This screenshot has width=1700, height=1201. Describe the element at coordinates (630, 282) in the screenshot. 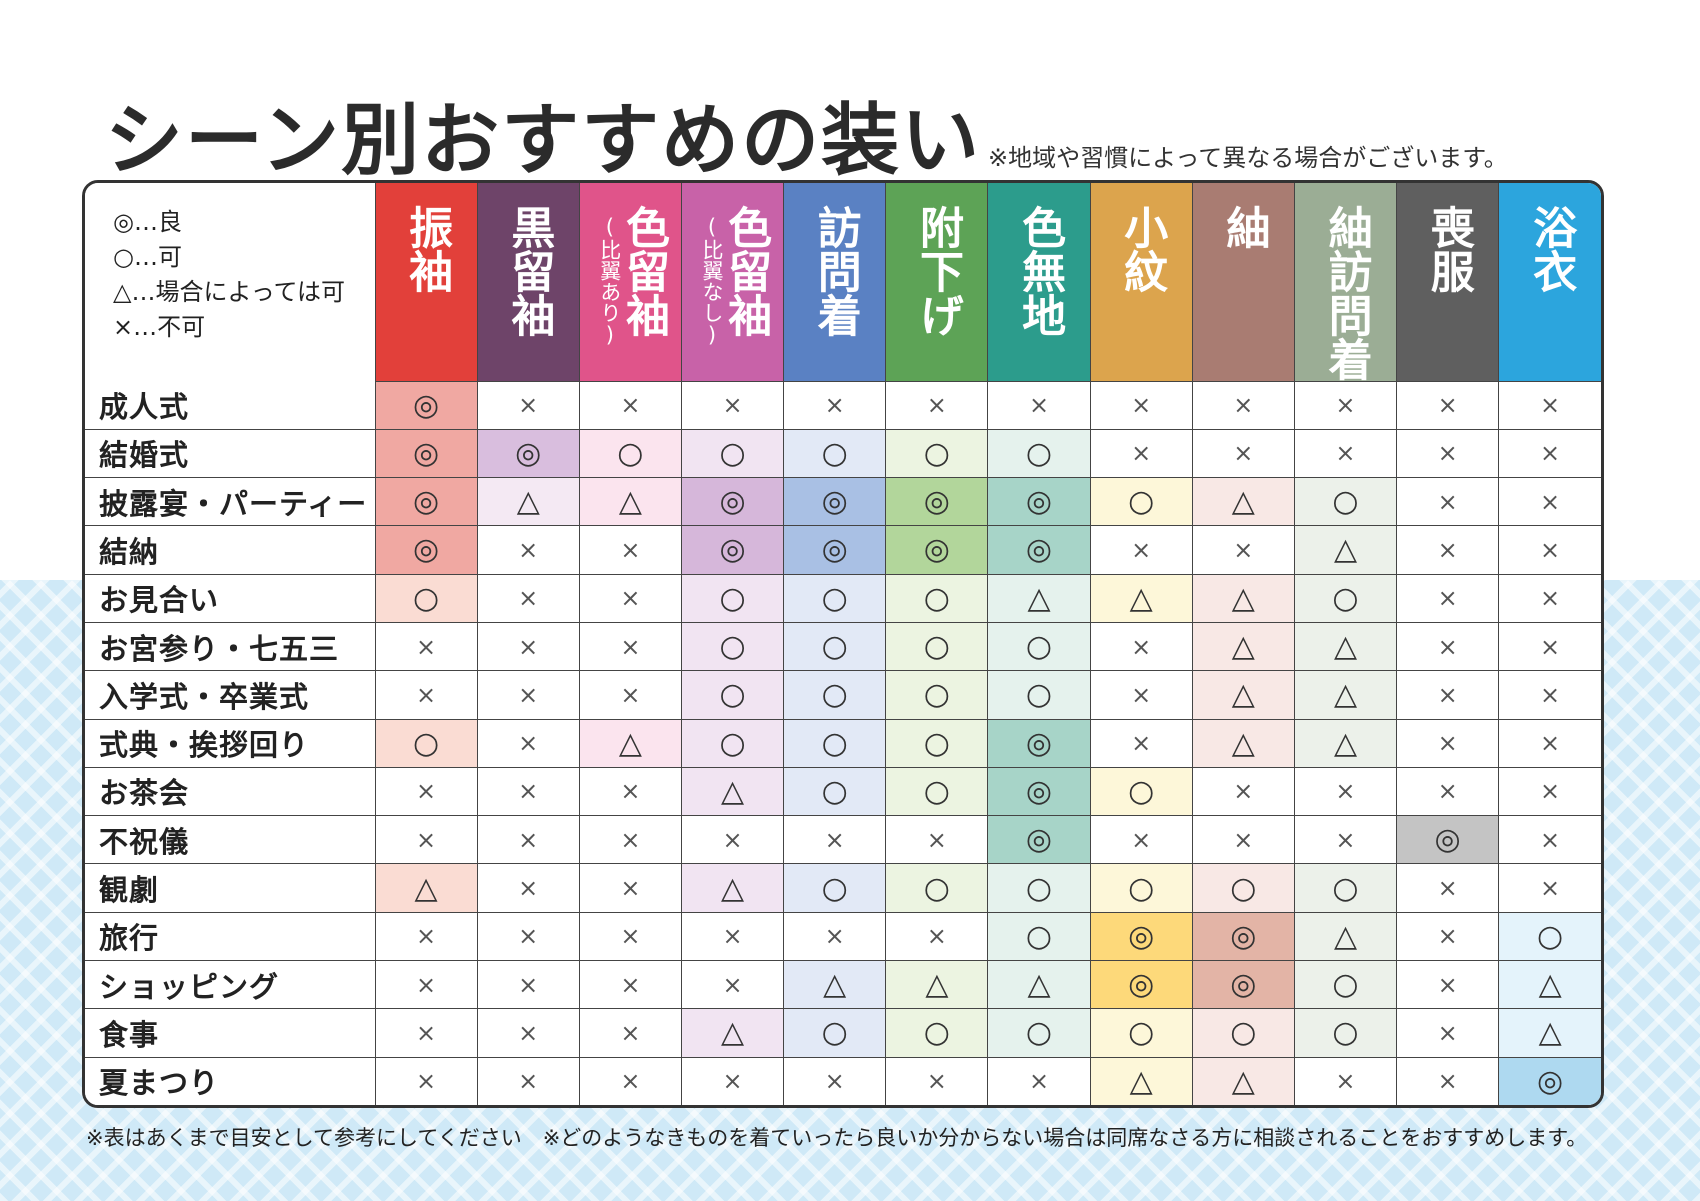

I see `column-header-irotomesode-hiyoku-ari: 色留袖 (比翼あり)` at that location.